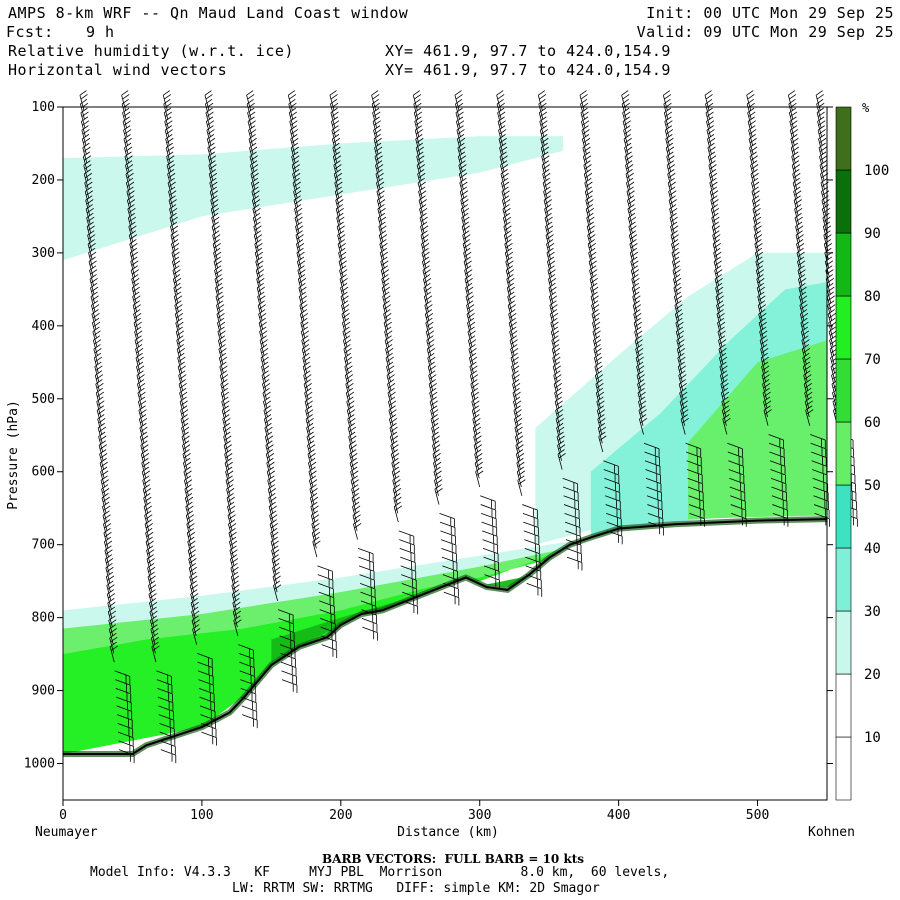  Describe the element at coordinates (757, 430) in the screenshot. I see `rh-region-mid-moist-inner-east` at that location.